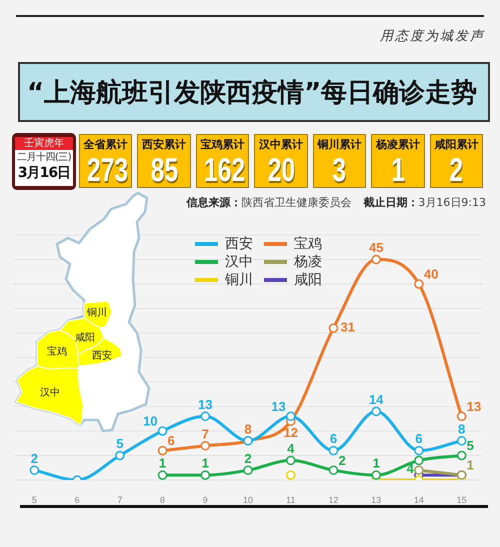 This screenshot has height=547, width=500. I want to click on x-tick-label: 7, so click(119, 499).